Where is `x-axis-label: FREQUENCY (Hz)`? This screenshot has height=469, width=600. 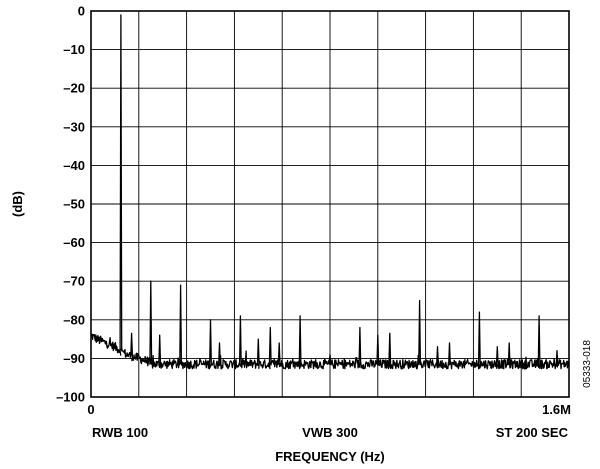
x-axis-label: FREQUENCY (Hz) is located at coordinates (330, 456).